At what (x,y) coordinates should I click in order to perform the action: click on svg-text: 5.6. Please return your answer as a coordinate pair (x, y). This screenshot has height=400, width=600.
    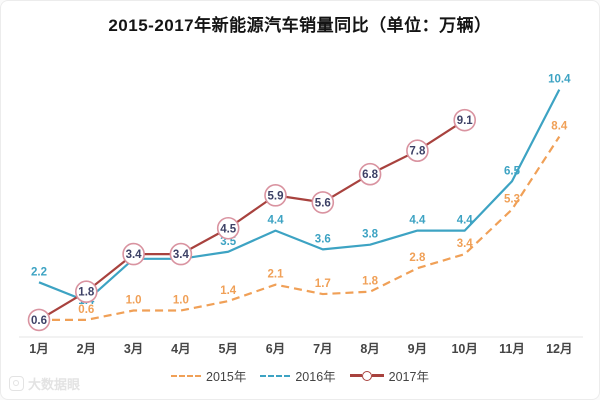
    Looking at the image, I should click on (323, 203).